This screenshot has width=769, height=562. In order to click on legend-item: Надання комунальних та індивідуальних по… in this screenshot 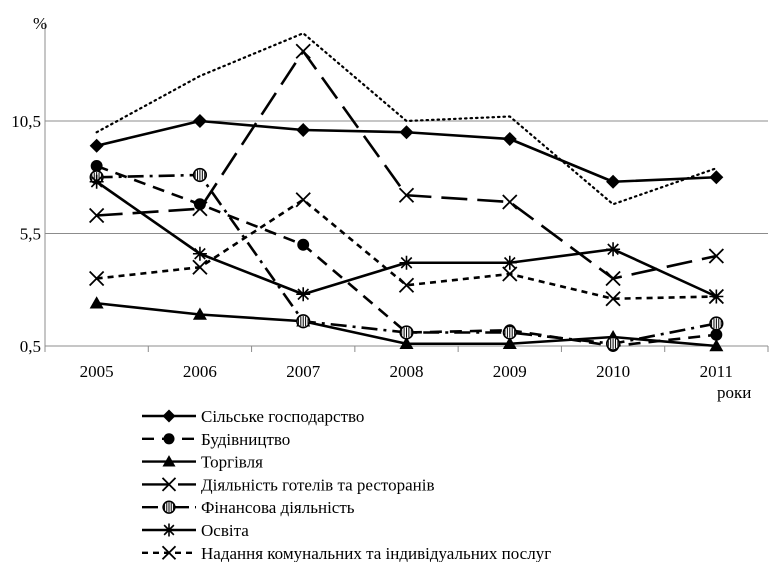, I will do `click(346, 553)`.